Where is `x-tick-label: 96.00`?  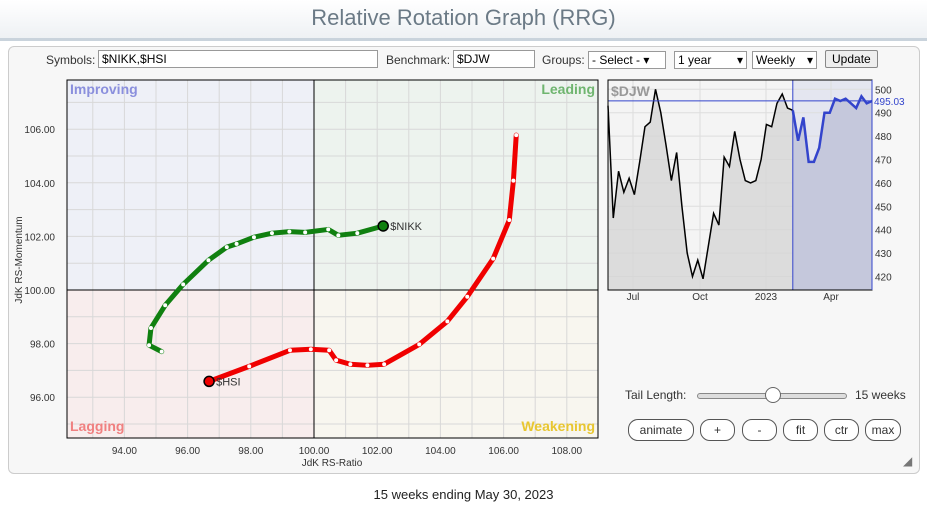 x-tick-label: 96.00 is located at coordinates (187, 451).